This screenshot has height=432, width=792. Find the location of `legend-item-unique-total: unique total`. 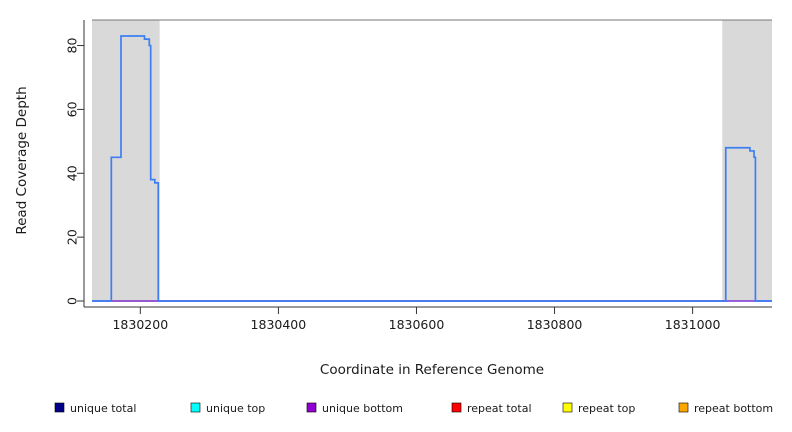

legend-item-unique-total: unique total is located at coordinates (95, 408).